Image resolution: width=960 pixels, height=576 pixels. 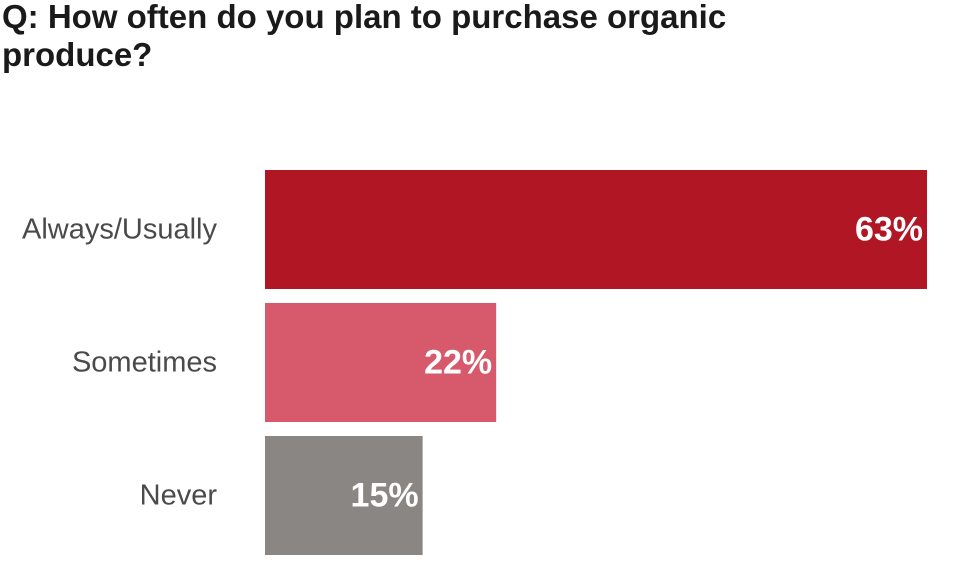 What do you see at coordinates (596, 229) in the screenshot?
I see `bar-always-usually` at bounding box center [596, 229].